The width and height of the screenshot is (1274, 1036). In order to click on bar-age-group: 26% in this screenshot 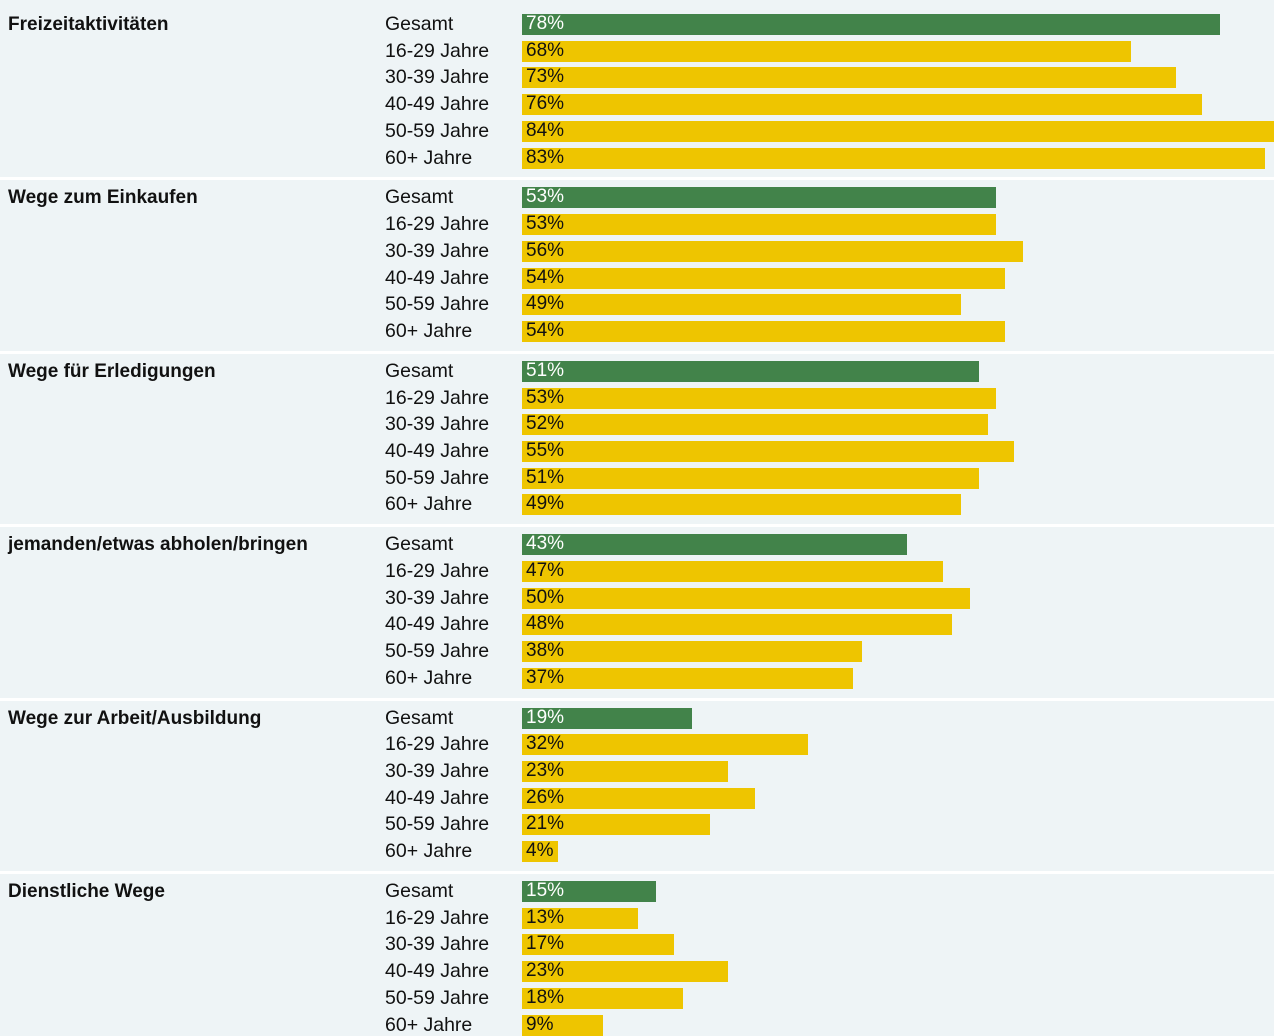, I will do `click(638, 797)`.